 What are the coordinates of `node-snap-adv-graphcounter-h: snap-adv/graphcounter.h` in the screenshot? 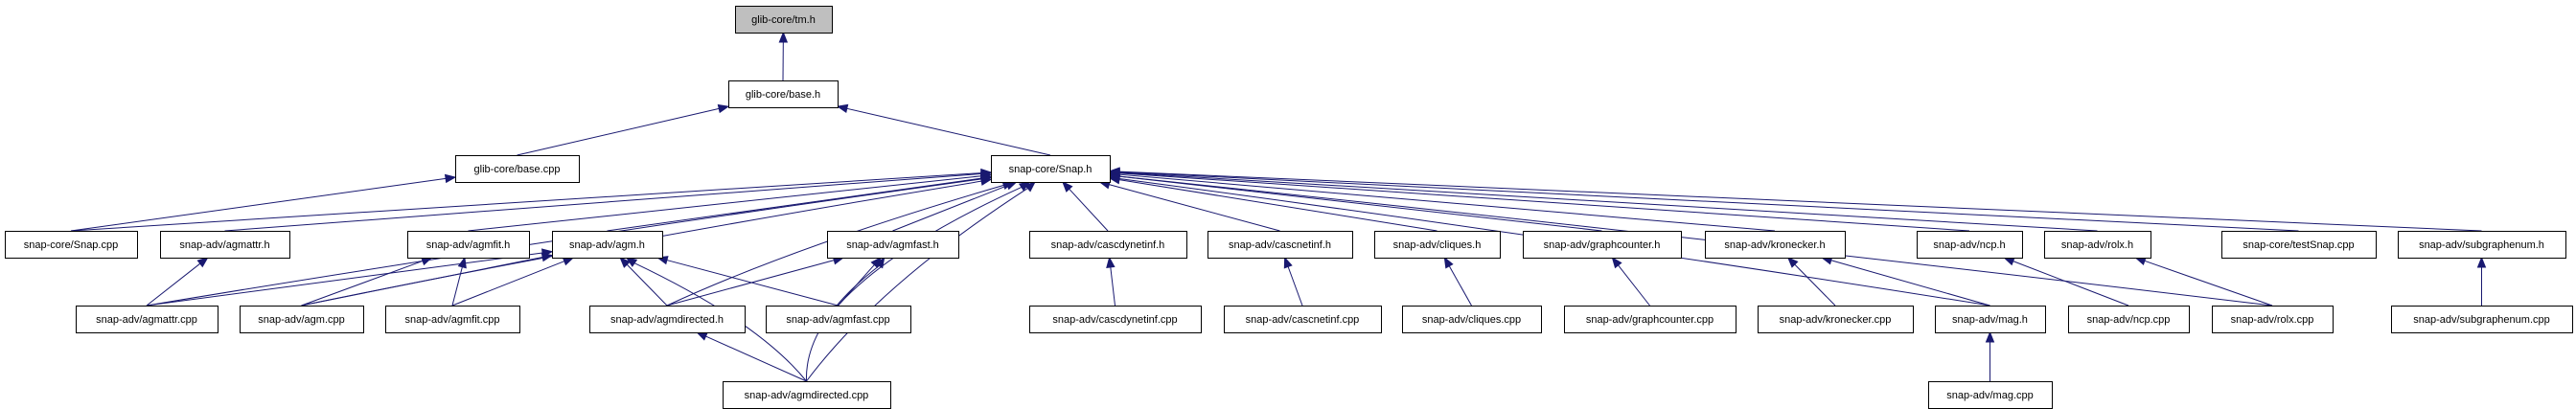 It's located at (1602, 245).